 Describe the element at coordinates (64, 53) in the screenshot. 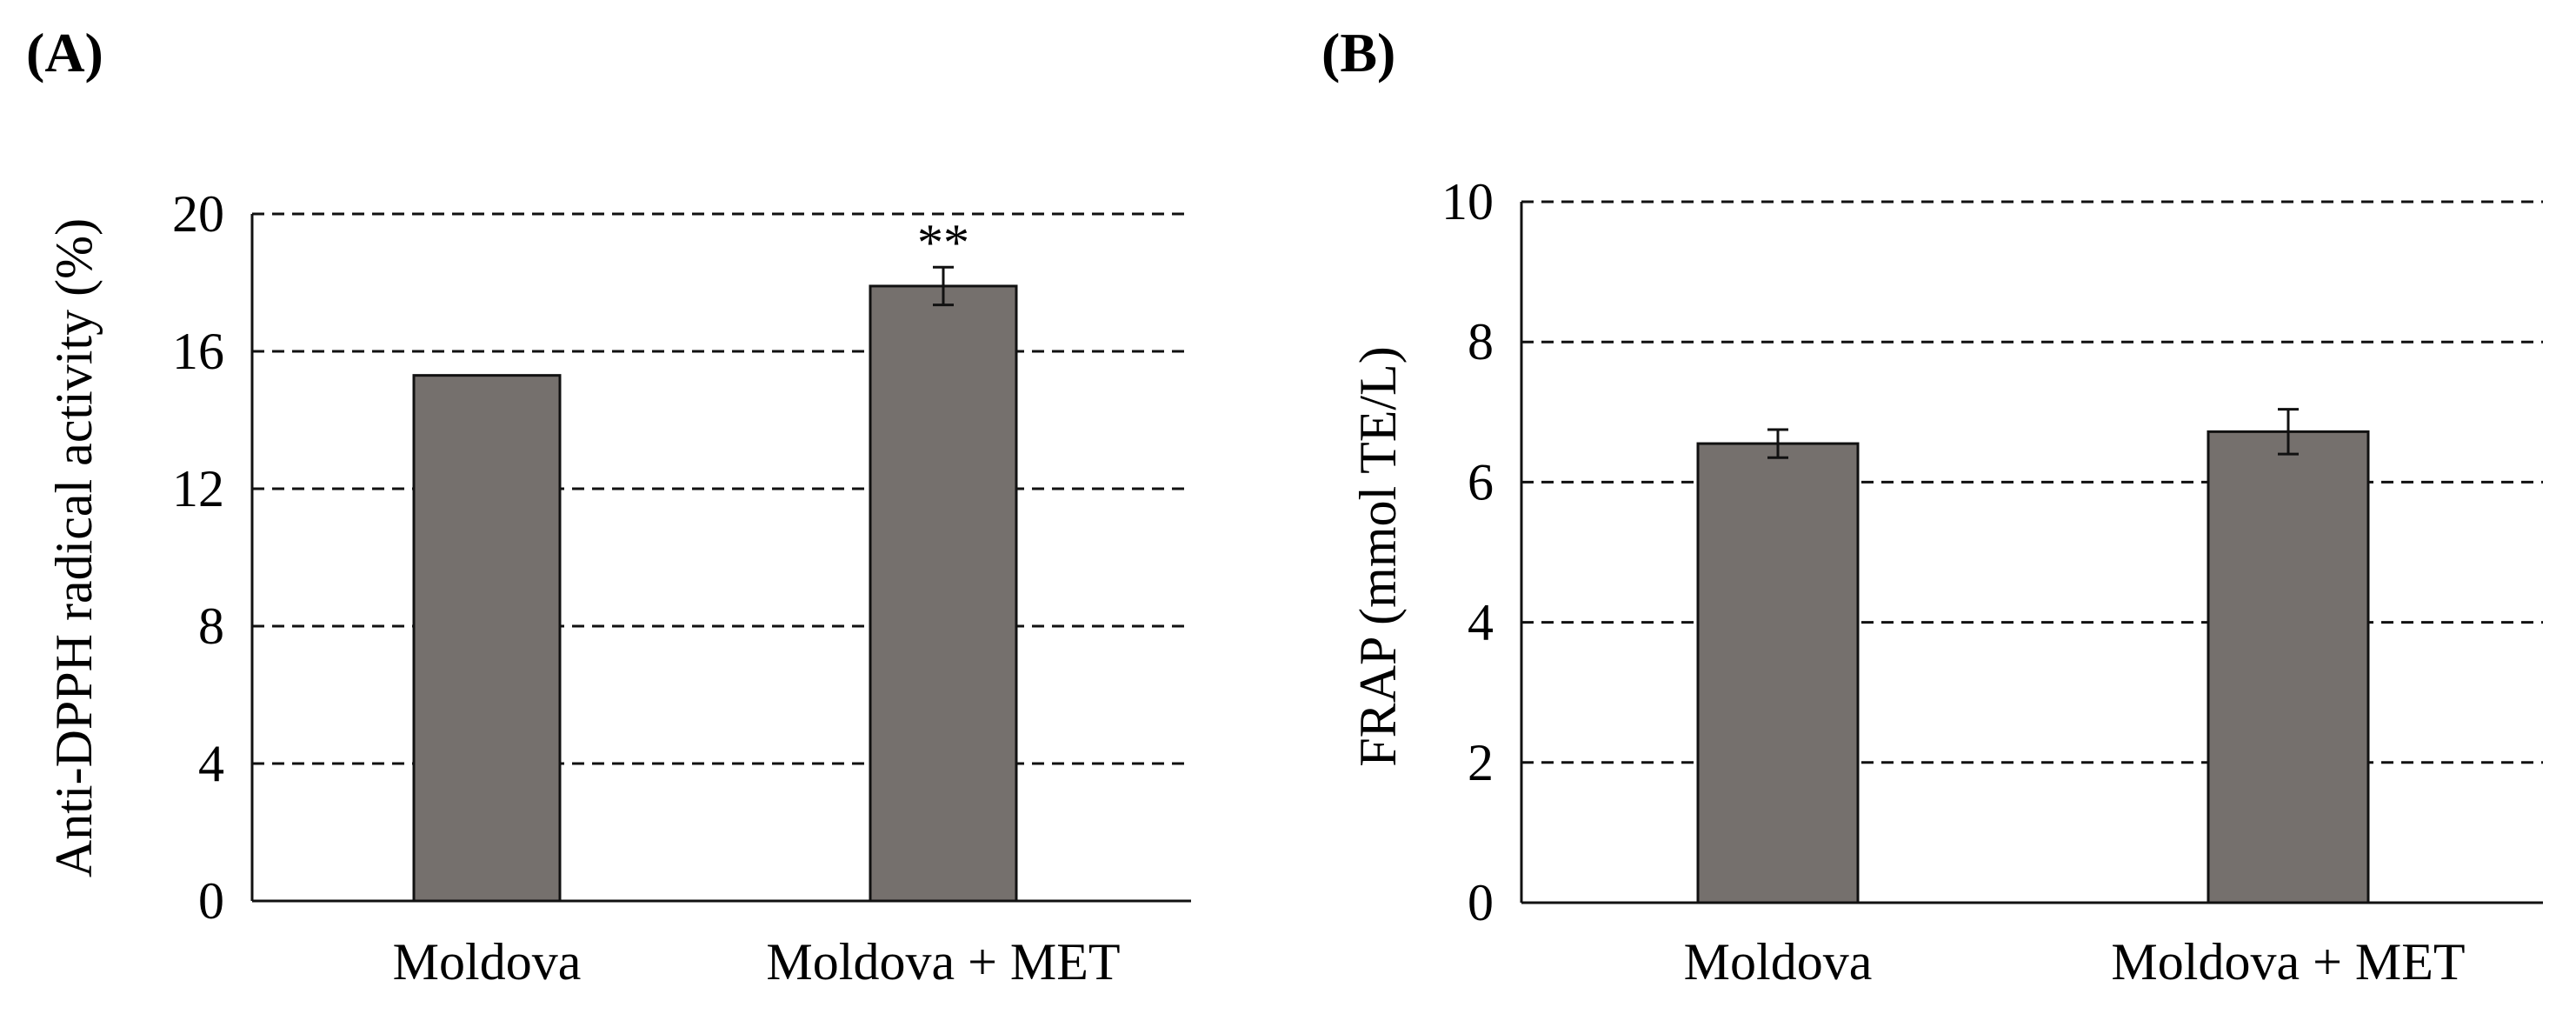

I see `panel-a-label: (A)` at that location.